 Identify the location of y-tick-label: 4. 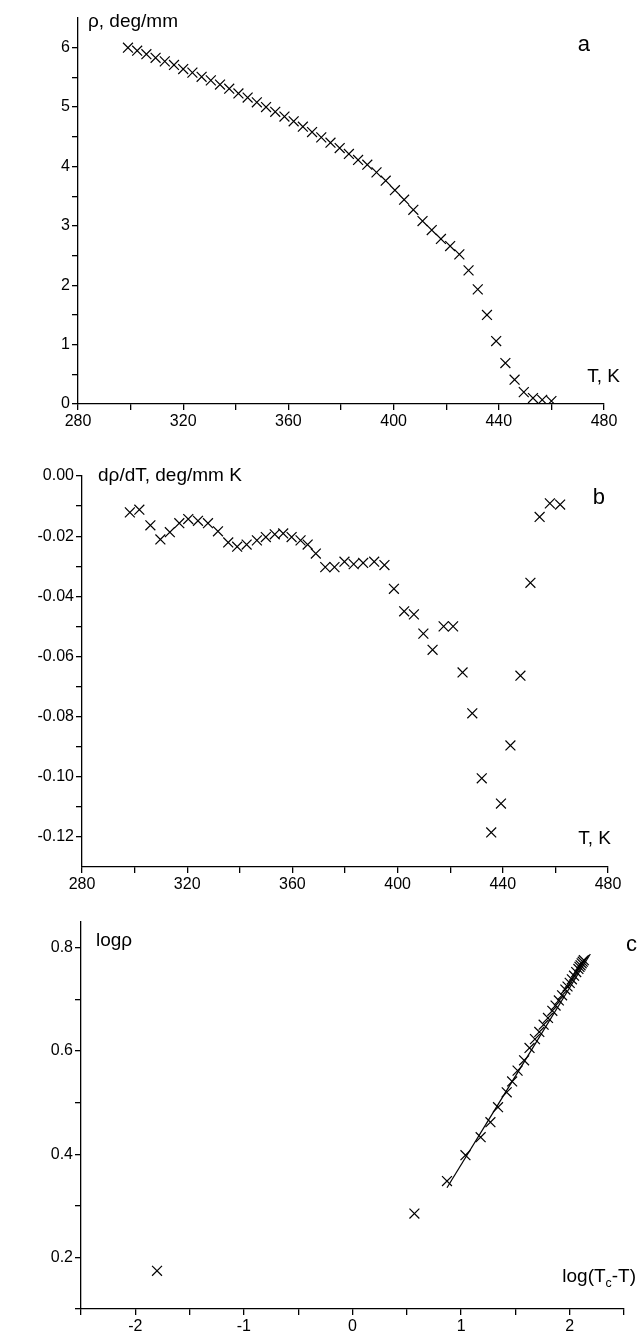
(66, 165).